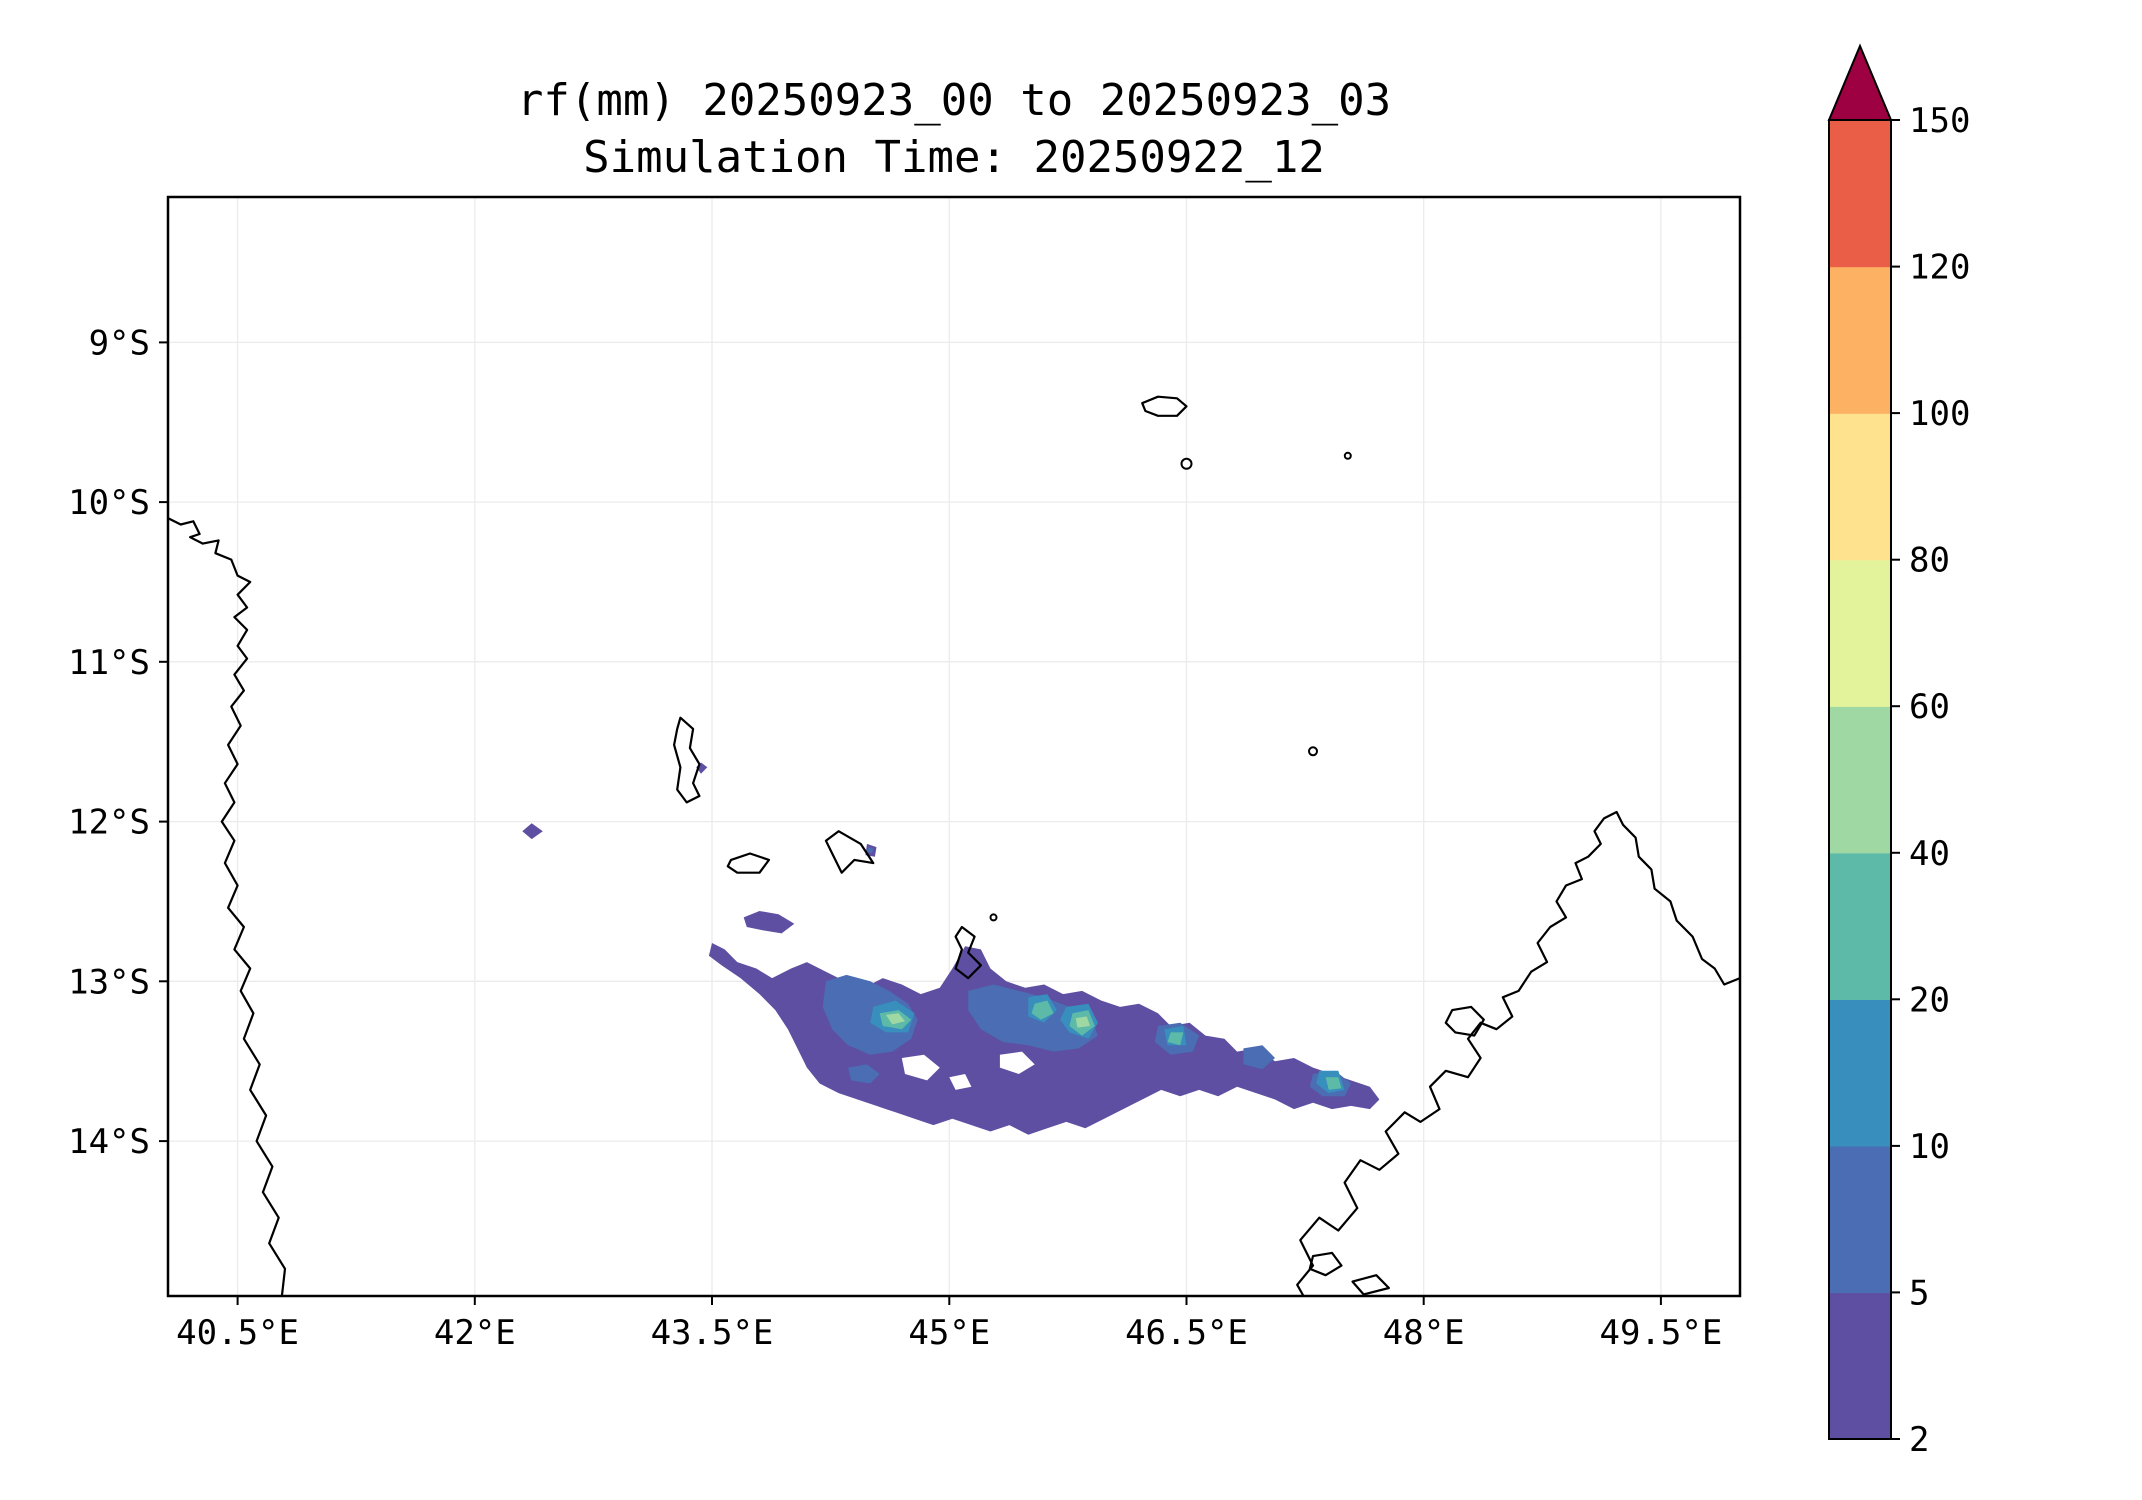 This screenshot has height=1500, width=2142. I want to click on madagascar-coast-coastline, so click(1518, 1053).